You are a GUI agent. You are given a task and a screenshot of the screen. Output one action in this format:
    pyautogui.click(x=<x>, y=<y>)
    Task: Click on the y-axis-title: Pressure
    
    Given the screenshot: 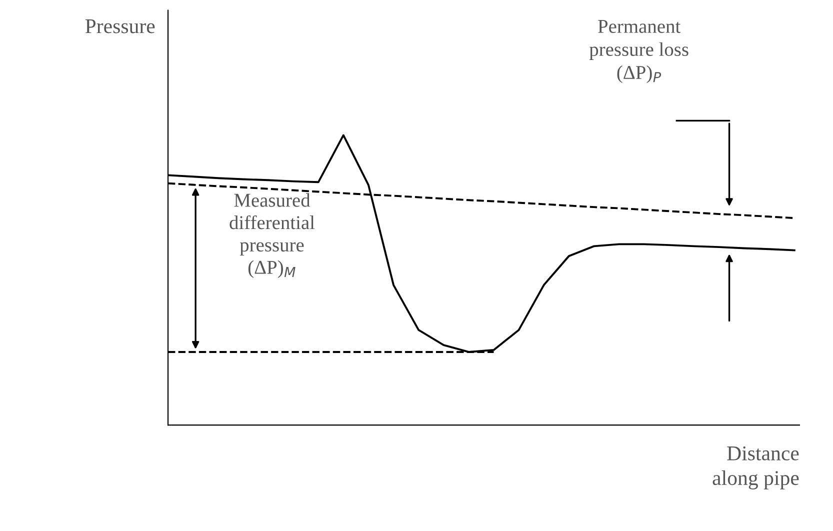 What is the action you would take?
    pyautogui.click(x=120, y=26)
    